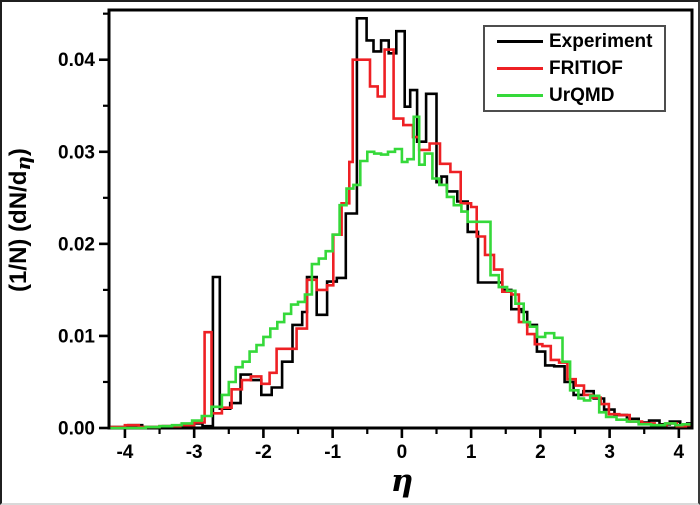  Describe the element at coordinates (586, 68) in the screenshot. I see `legend-label-fritiof: FRITIOF` at that location.